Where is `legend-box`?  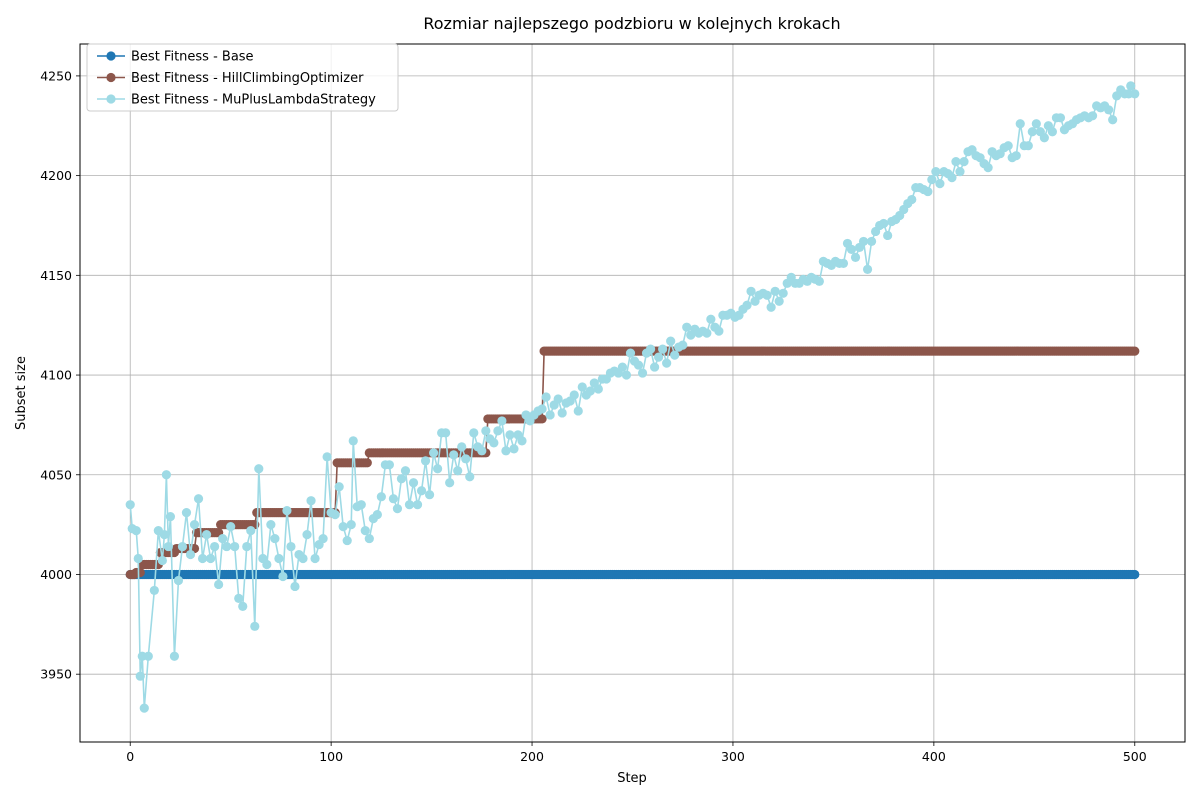
legend-box is located at coordinates (242, 77).